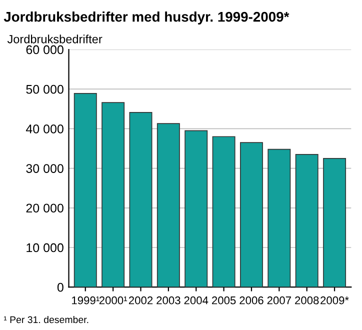 The width and height of the screenshot is (362, 330). What do you see at coordinates (307, 300) in the screenshot?
I see `x-tick-label: 2008` at bounding box center [307, 300].